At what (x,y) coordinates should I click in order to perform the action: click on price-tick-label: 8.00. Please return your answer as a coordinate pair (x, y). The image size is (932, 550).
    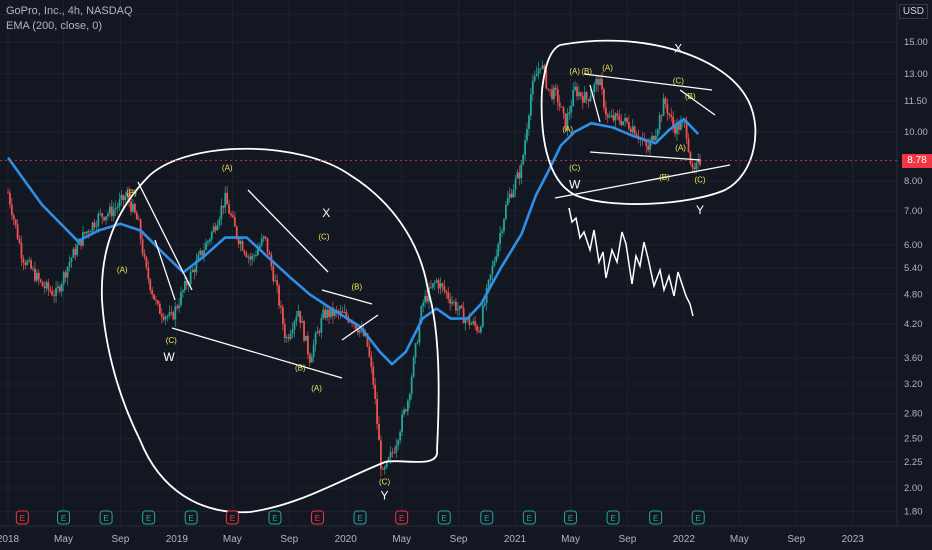
    Looking at the image, I should click on (913, 181).